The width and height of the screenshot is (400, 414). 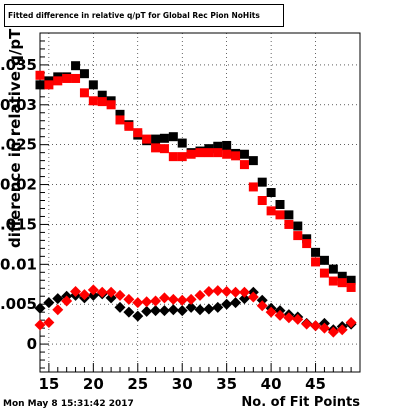 What do you see at coordinates (18, 264) in the screenshot?
I see `y-tick-label: 0.01` at bounding box center [18, 264].